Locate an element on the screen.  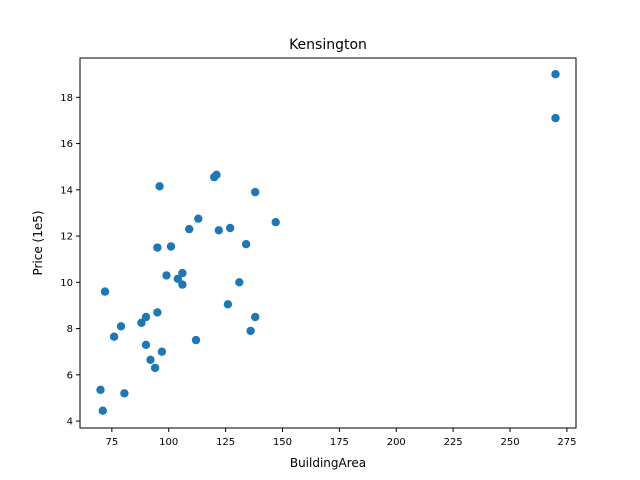
x-tick-label: 225 is located at coordinates (453, 442).